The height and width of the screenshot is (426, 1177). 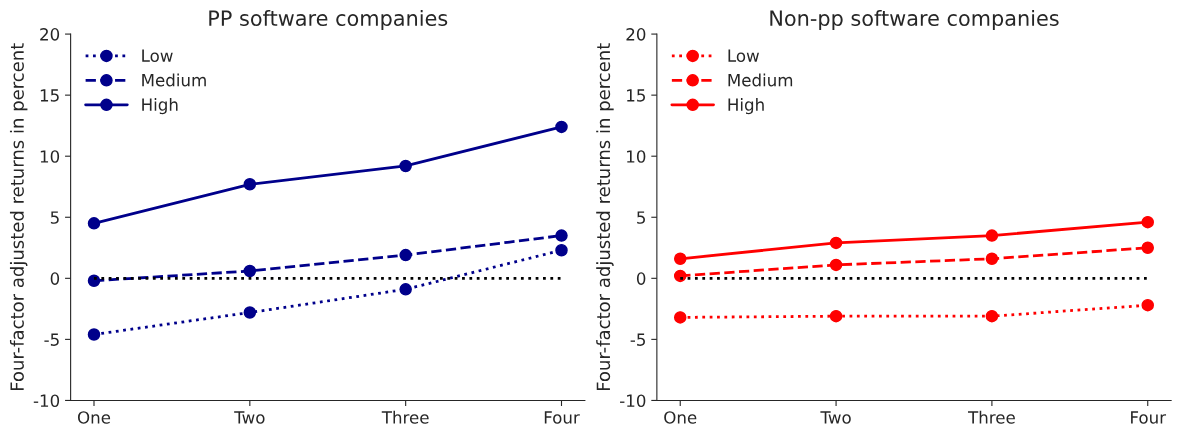 I want to click on chart-title: Non-pp software companies, so click(x=914, y=20).